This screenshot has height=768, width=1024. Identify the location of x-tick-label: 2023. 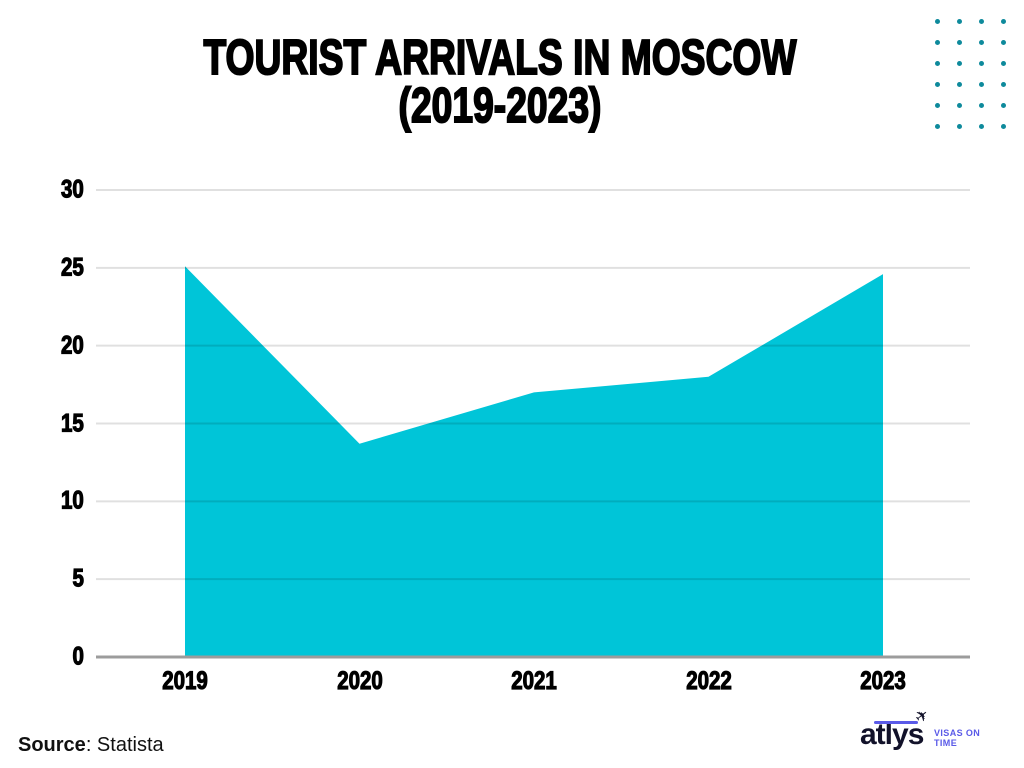
(883, 680).